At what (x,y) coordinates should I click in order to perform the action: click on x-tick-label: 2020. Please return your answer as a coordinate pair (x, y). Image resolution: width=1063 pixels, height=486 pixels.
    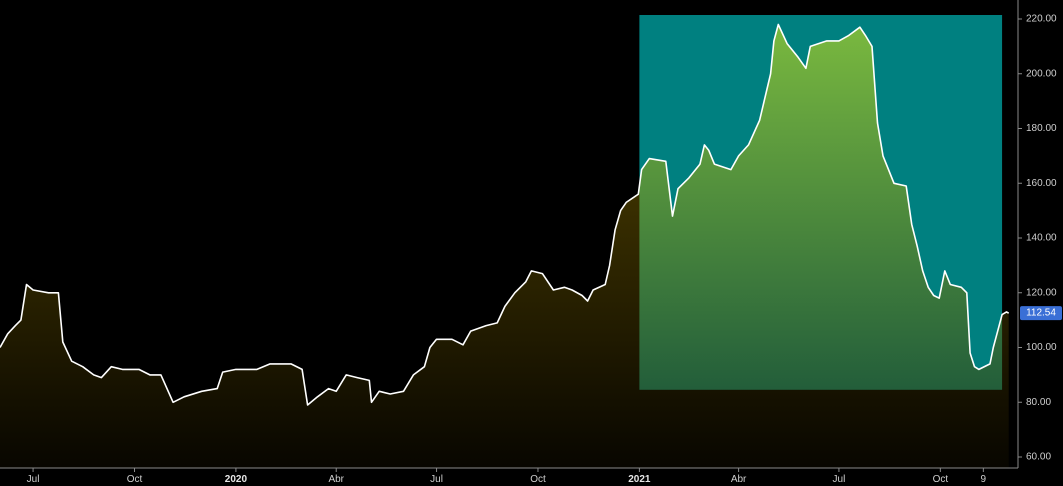
    Looking at the image, I should click on (236, 479).